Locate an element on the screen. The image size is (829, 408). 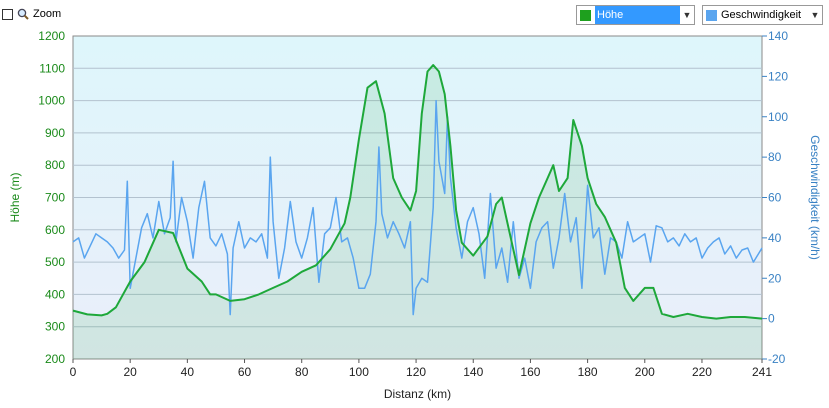
right-axis-tick-label: 100 is located at coordinates (778, 117).